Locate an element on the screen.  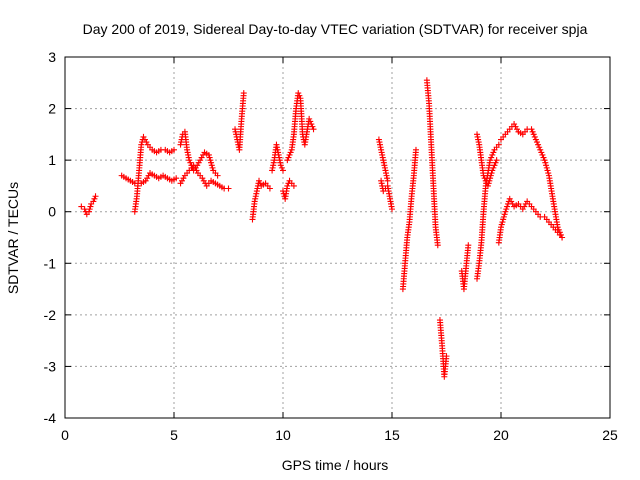
y-tick-label: -2 is located at coordinates (50, 315).